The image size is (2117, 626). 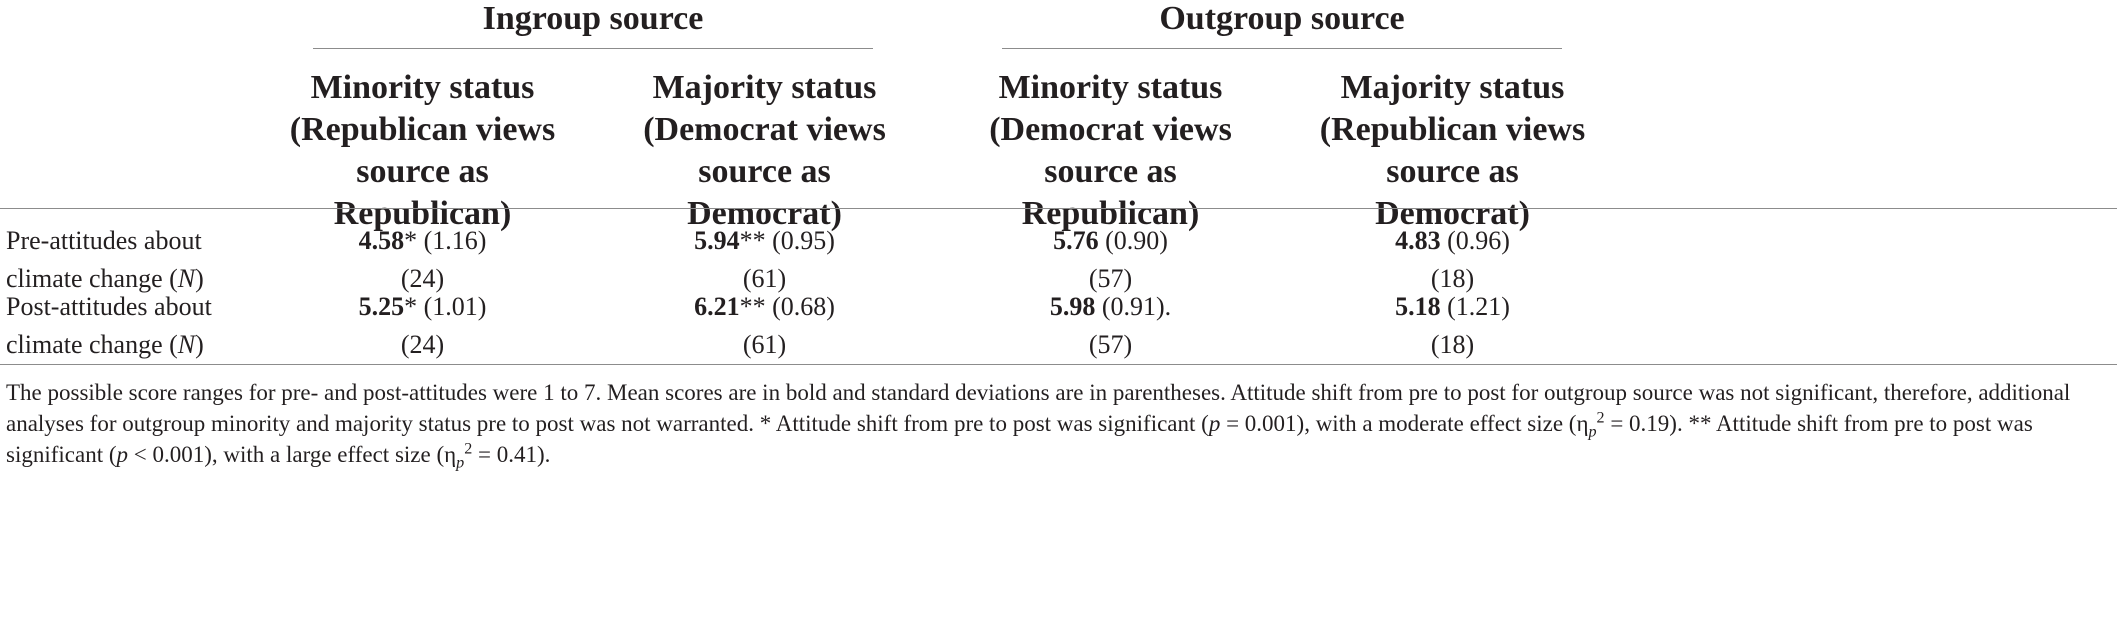 What do you see at coordinates (422, 325) in the screenshot?
I see `table-cell: 5.25* (1.01) (24)` at bounding box center [422, 325].